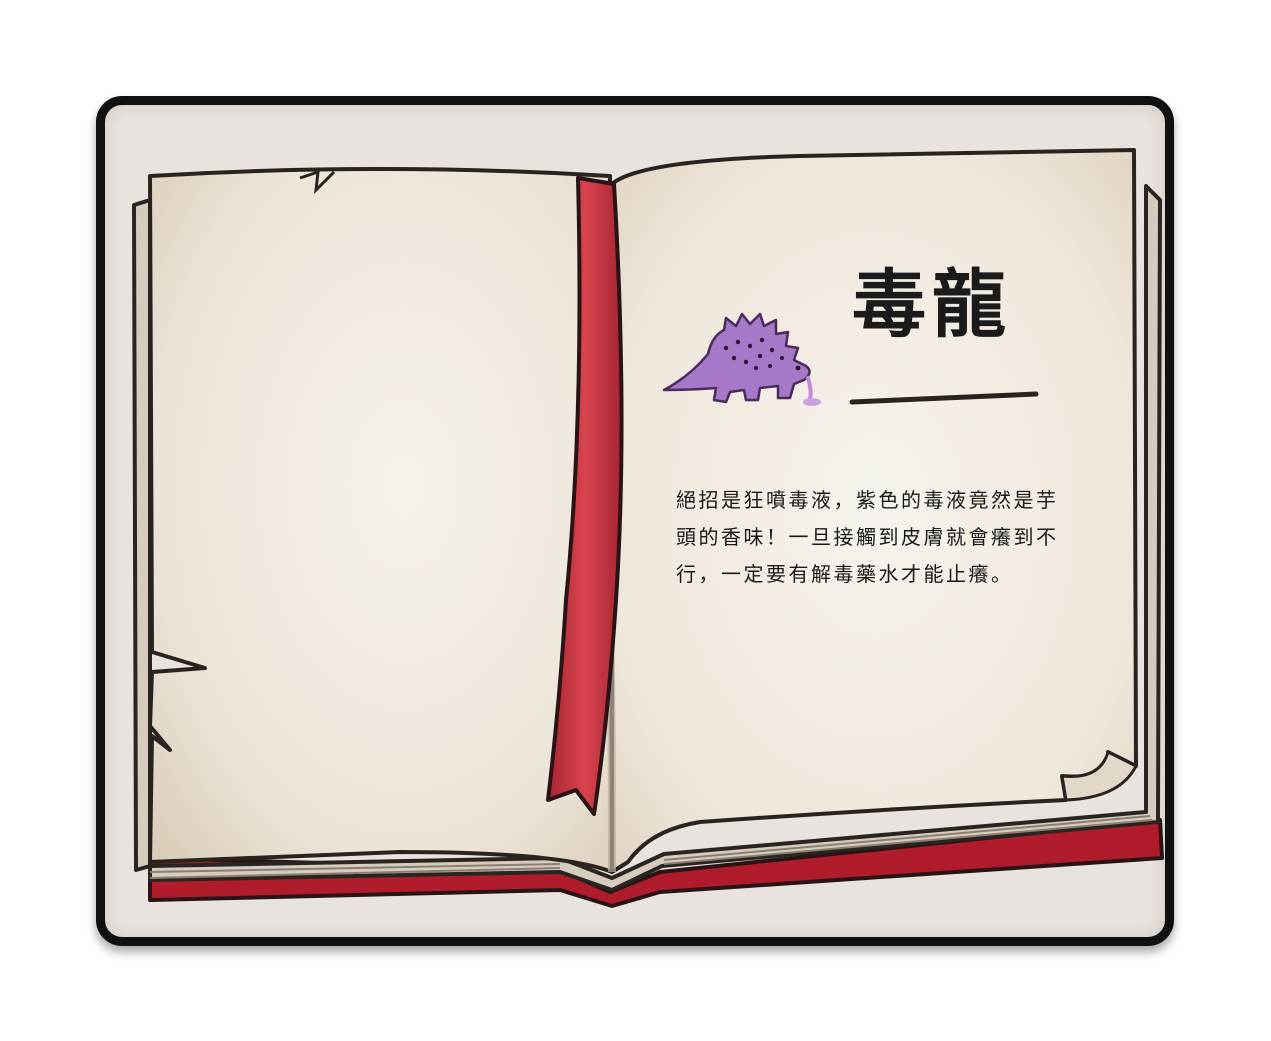  What do you see at coordinates (932, 305) in the screenshot?
I see `entry-title: 毒龍` at bounding box center [932, 305].